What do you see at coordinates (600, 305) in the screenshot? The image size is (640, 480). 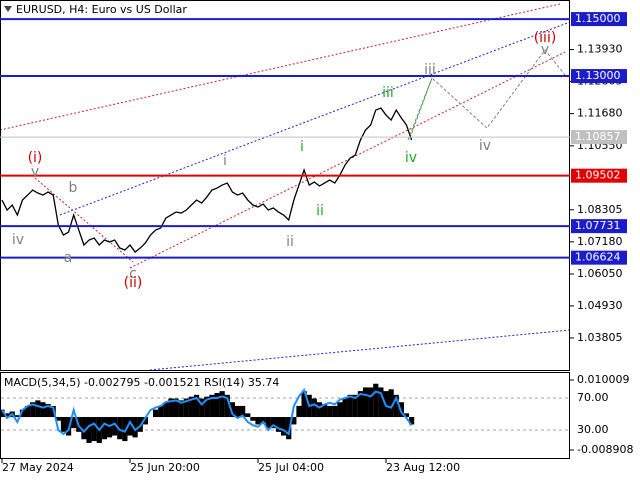 I see `y-tick-label: 1.04930` at bounding box center [600, 305].